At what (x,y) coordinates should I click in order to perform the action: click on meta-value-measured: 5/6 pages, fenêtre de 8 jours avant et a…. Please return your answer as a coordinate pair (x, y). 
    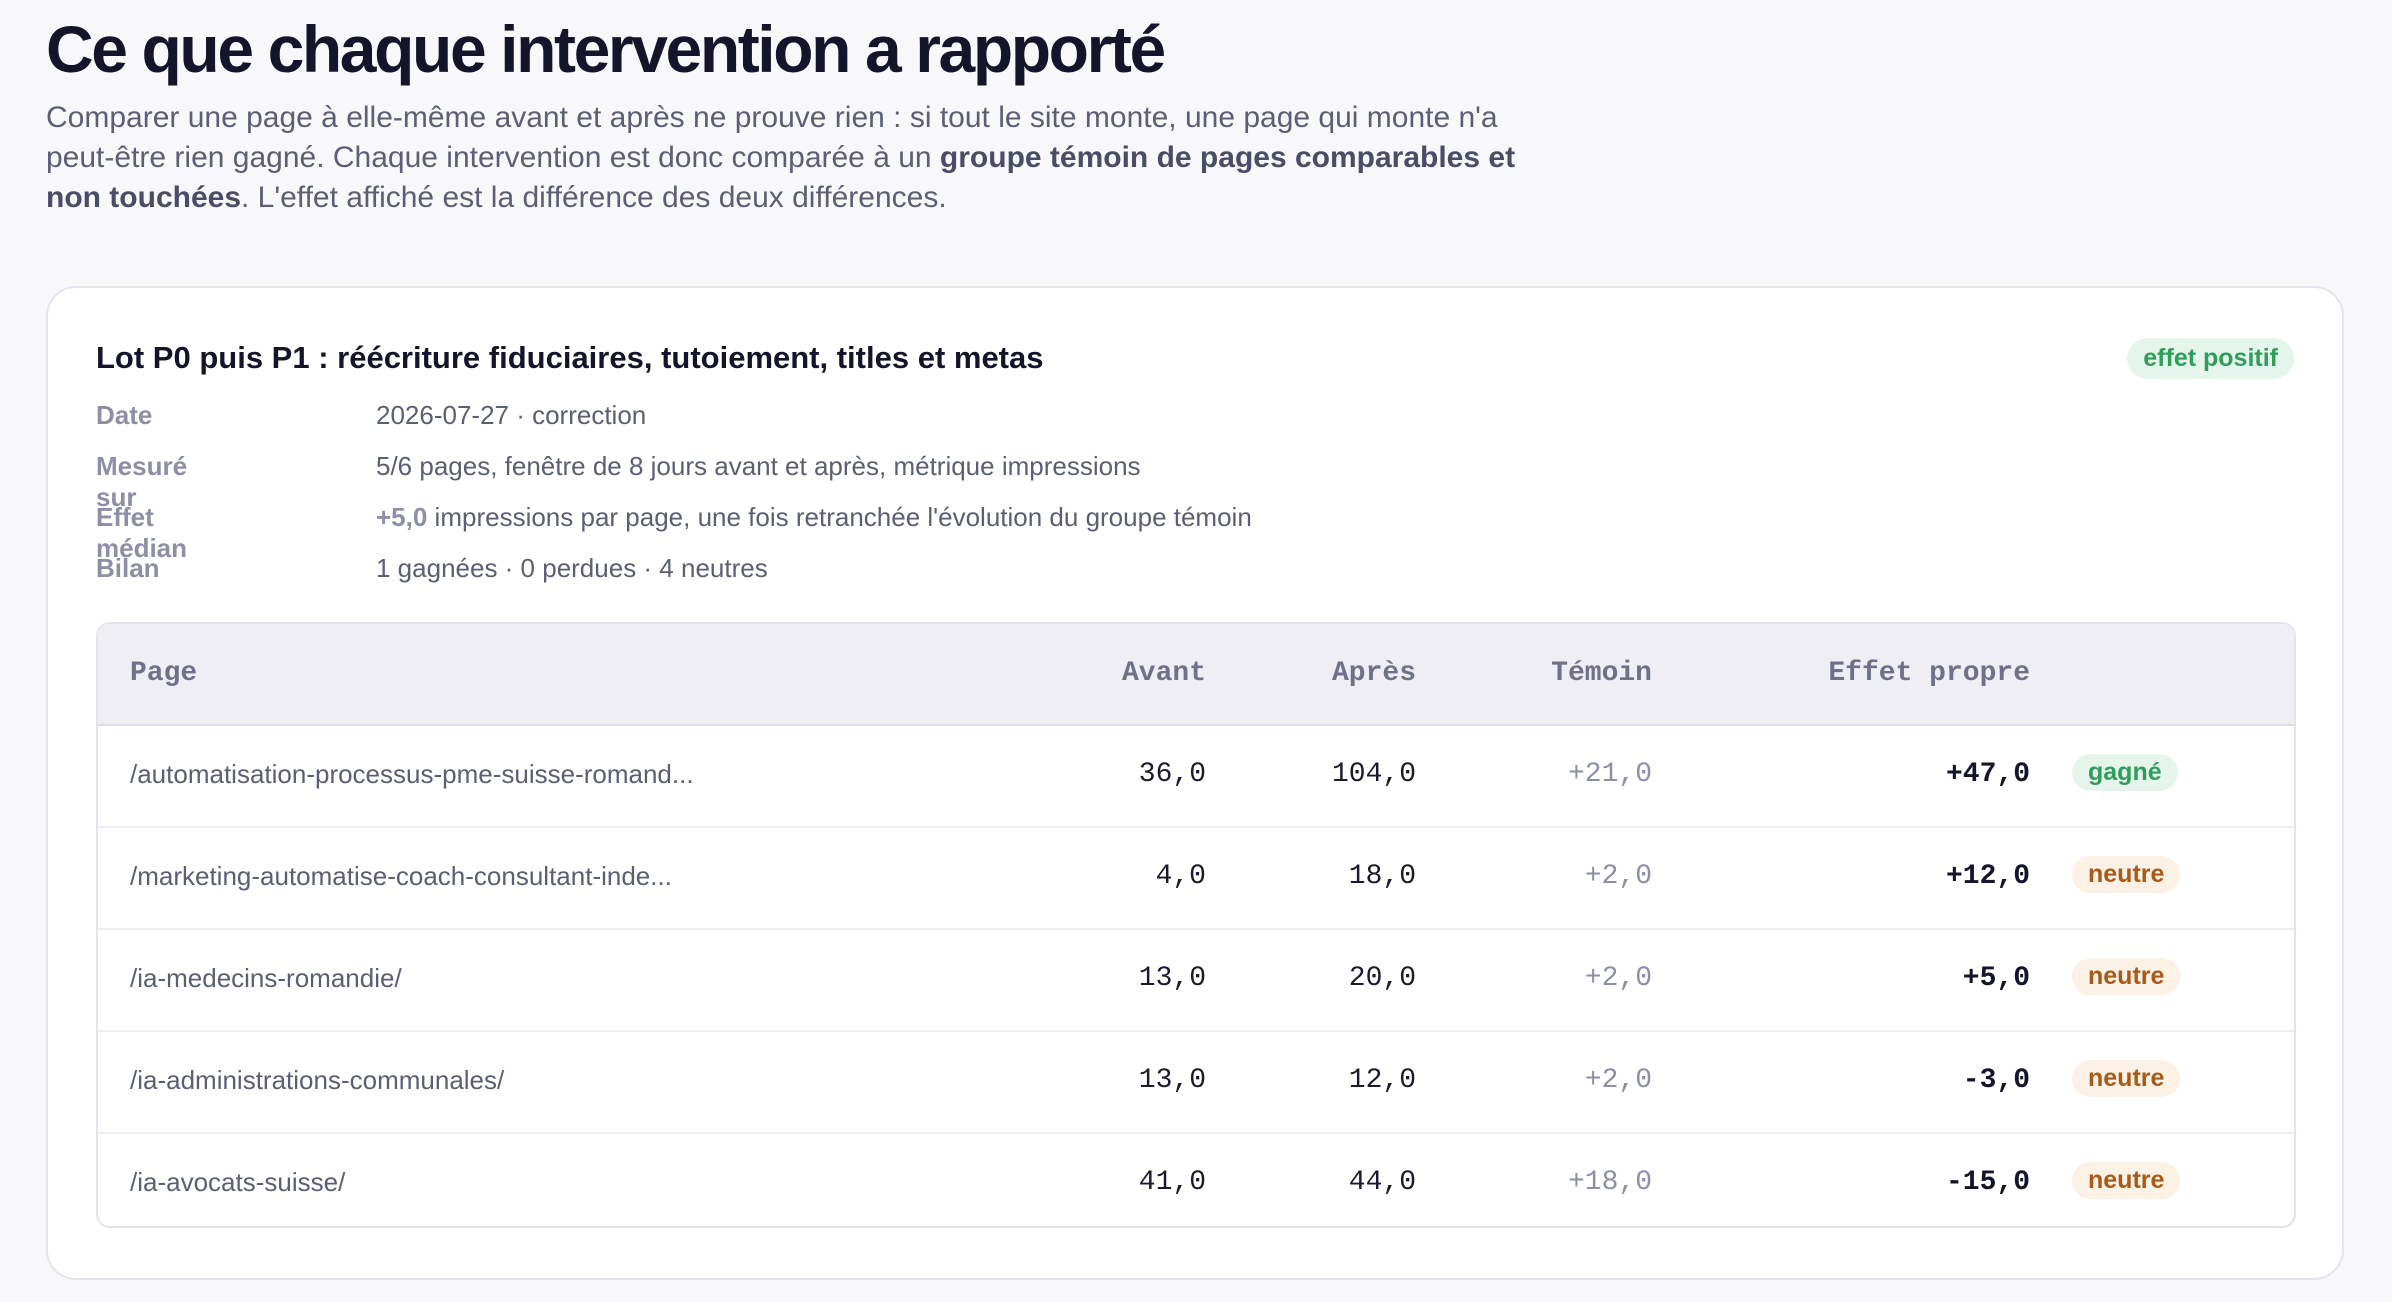
    Looking at the image, I should click on (758, 466).